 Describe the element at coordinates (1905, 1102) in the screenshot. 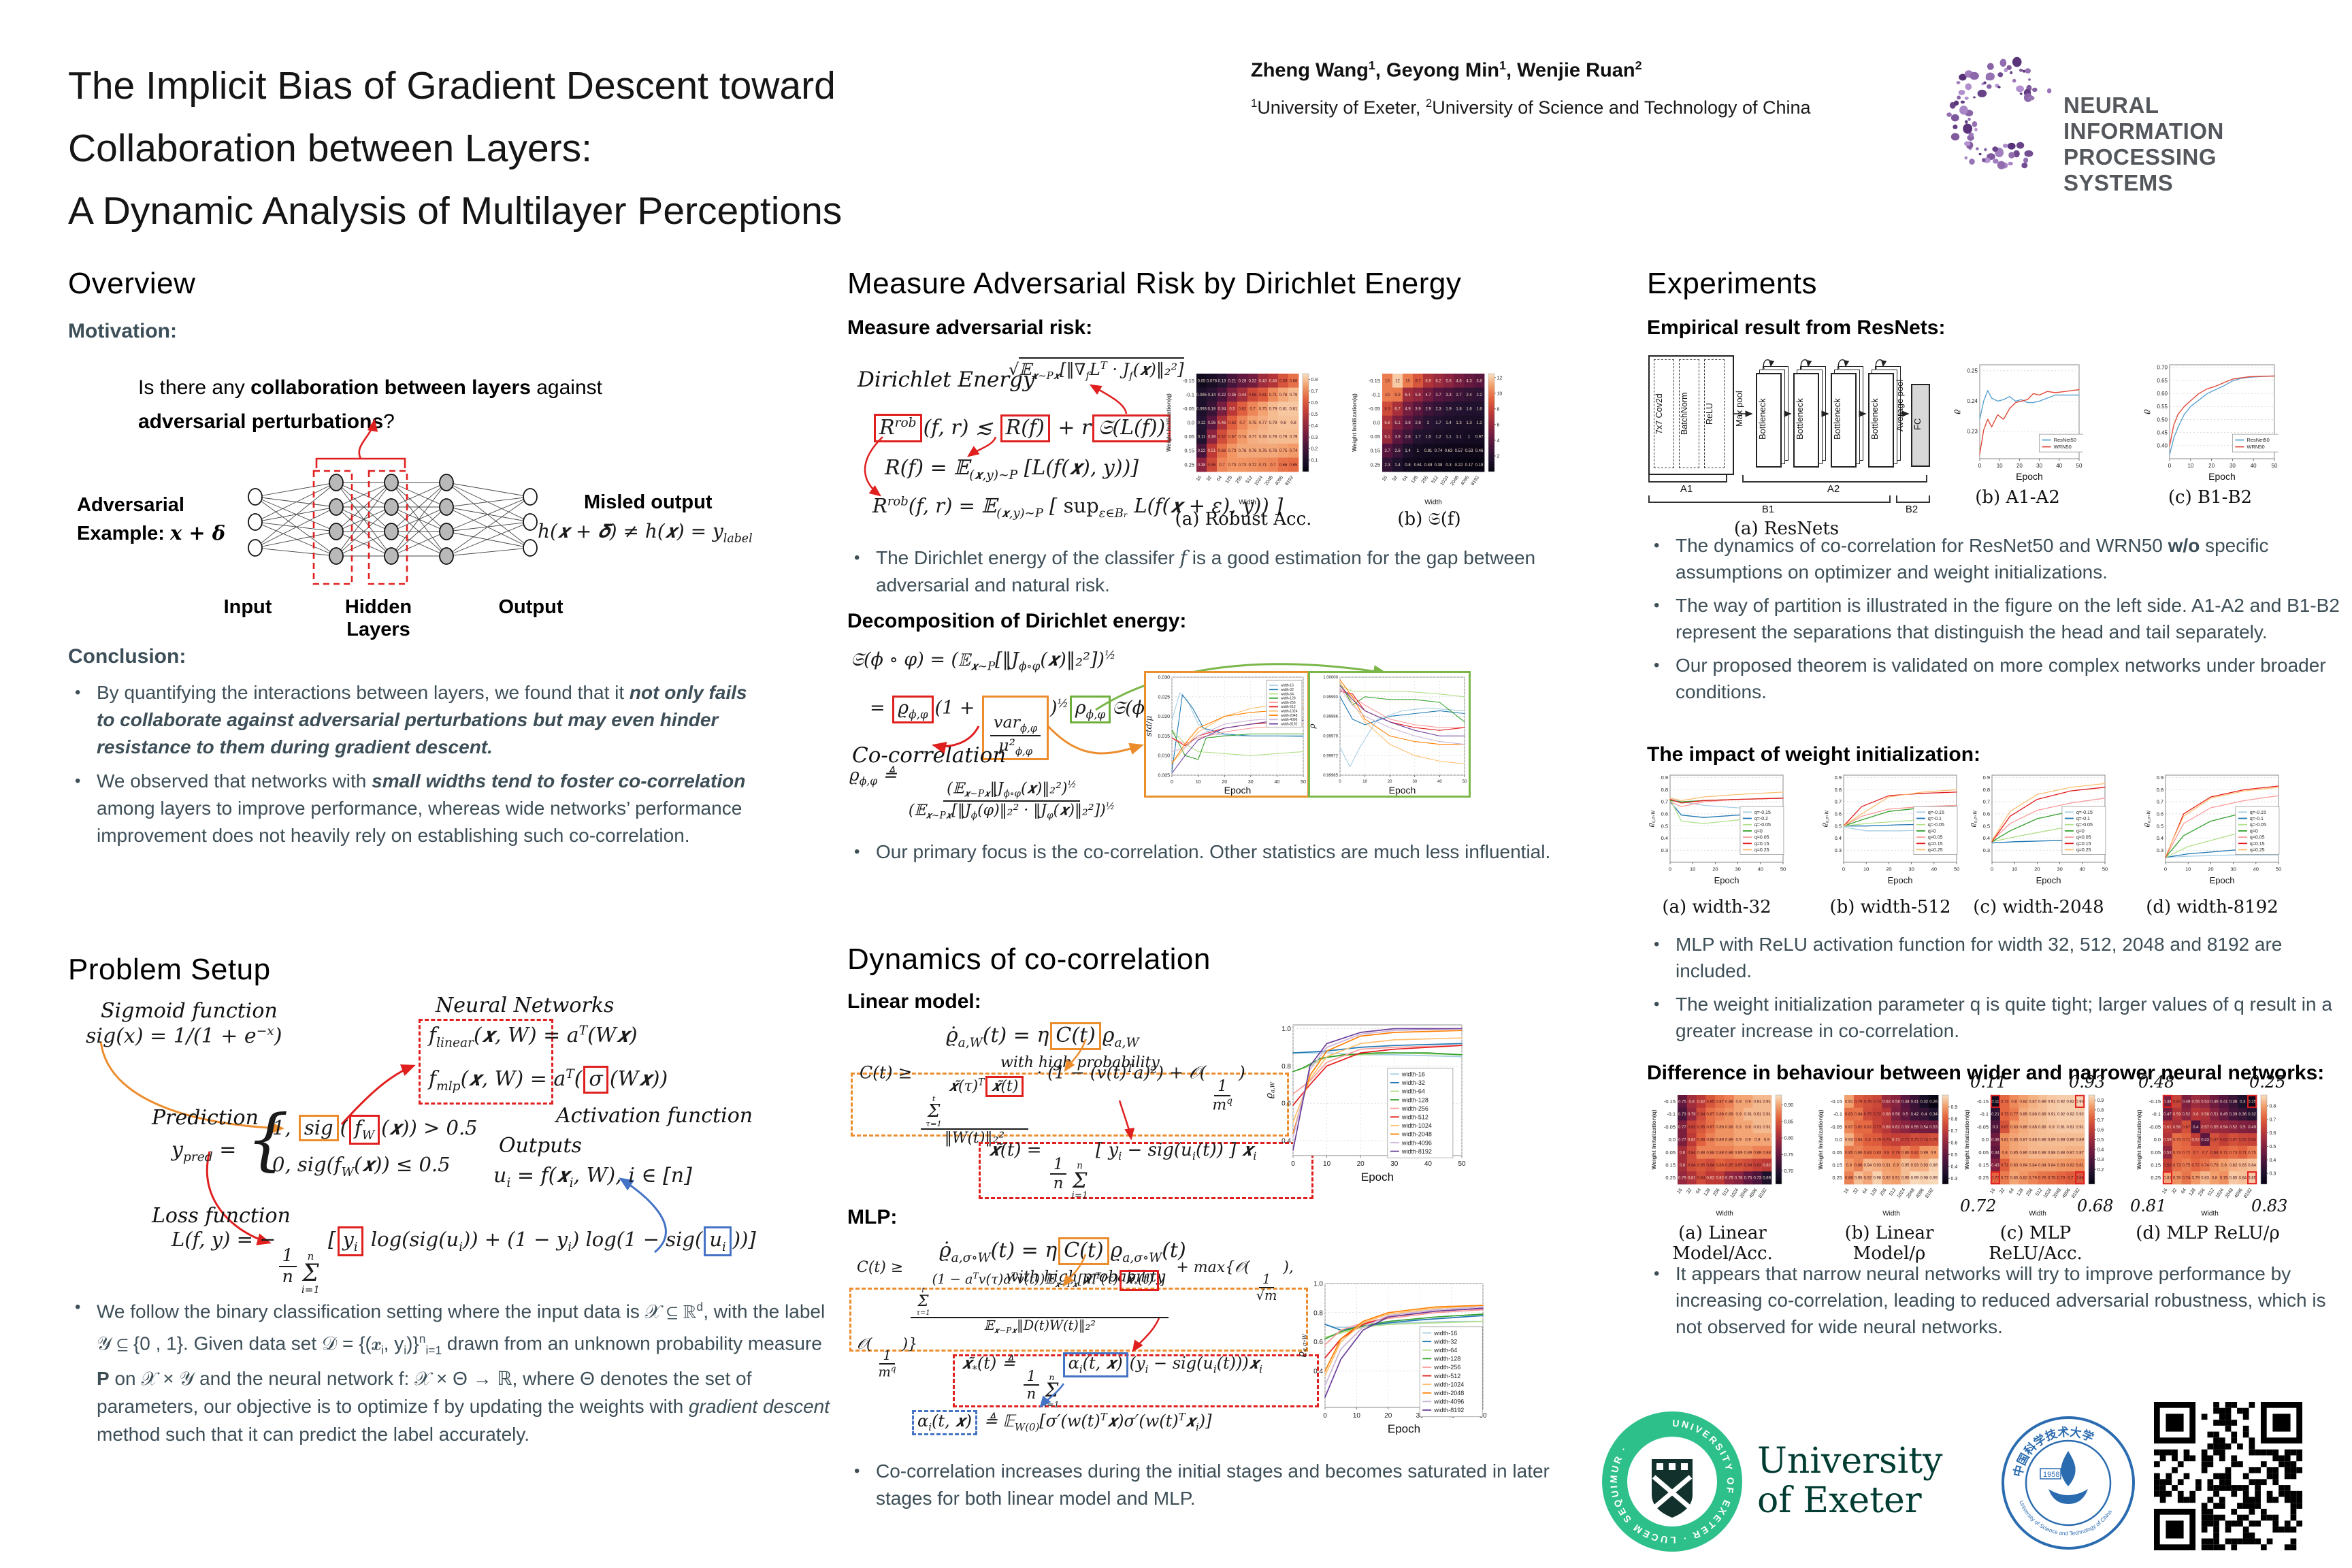

I see `svg-text: 0.48` at that location.